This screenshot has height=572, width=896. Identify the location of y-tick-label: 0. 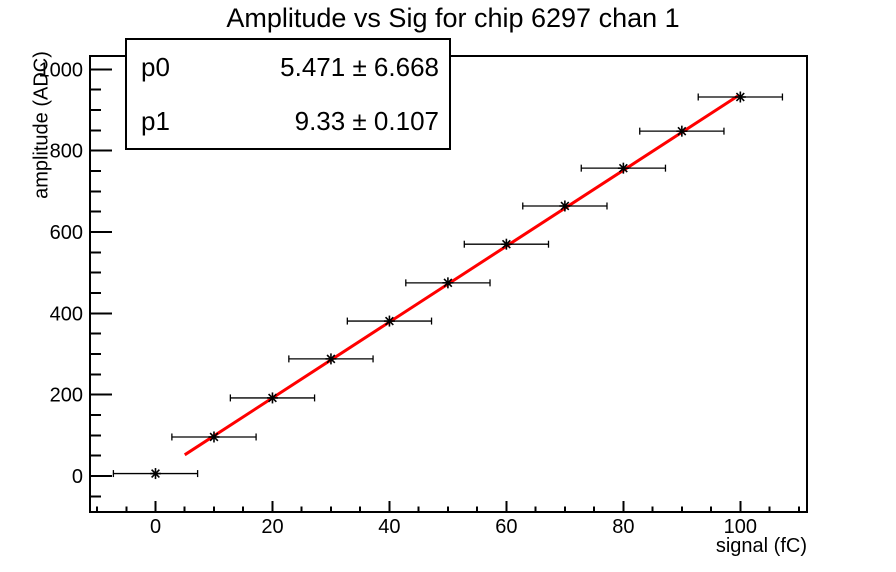
(77, 477).